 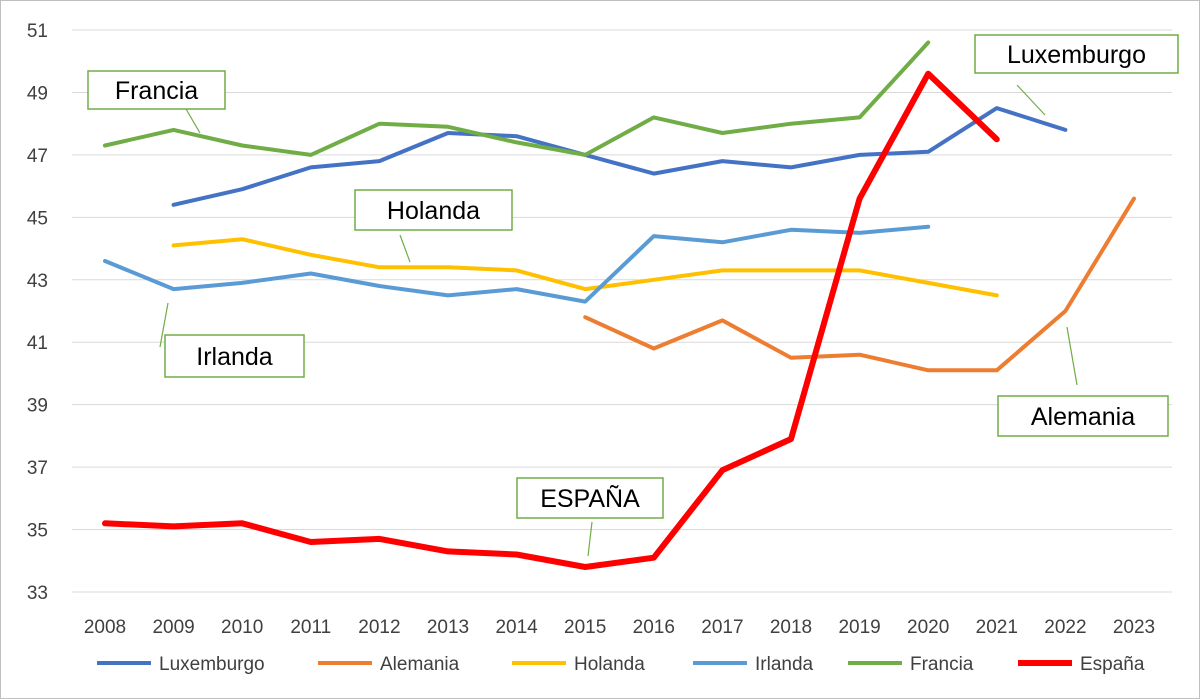 I want to click on callout-label-luxemburgo: Luxemburgo, so click(x=1076, y=55).